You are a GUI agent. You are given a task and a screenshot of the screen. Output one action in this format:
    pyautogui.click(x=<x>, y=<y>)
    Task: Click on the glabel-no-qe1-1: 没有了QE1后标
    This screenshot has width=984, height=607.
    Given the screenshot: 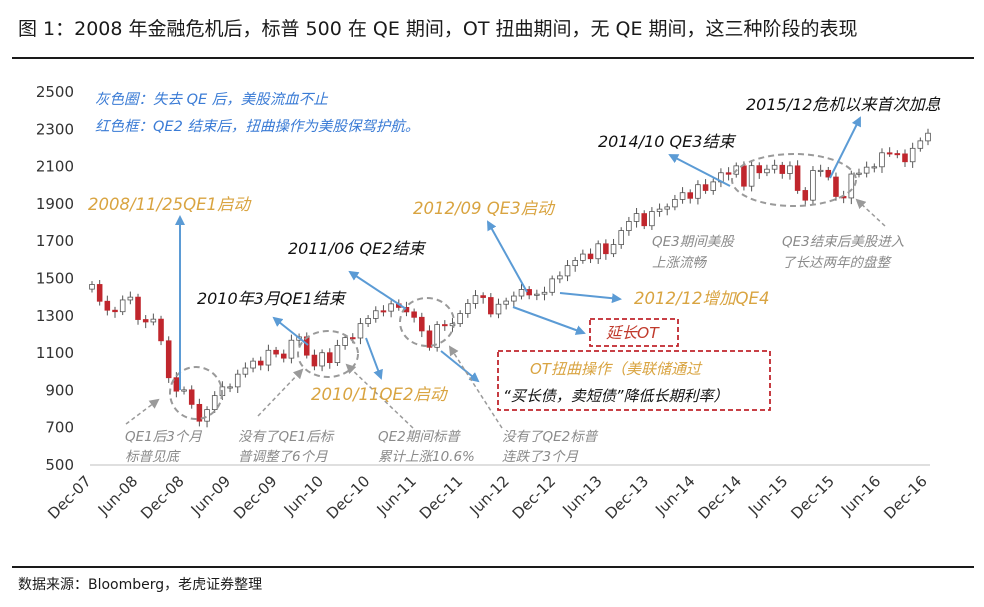 What is the action you would take?
    pyautogui.click(x=286, y=437)
    